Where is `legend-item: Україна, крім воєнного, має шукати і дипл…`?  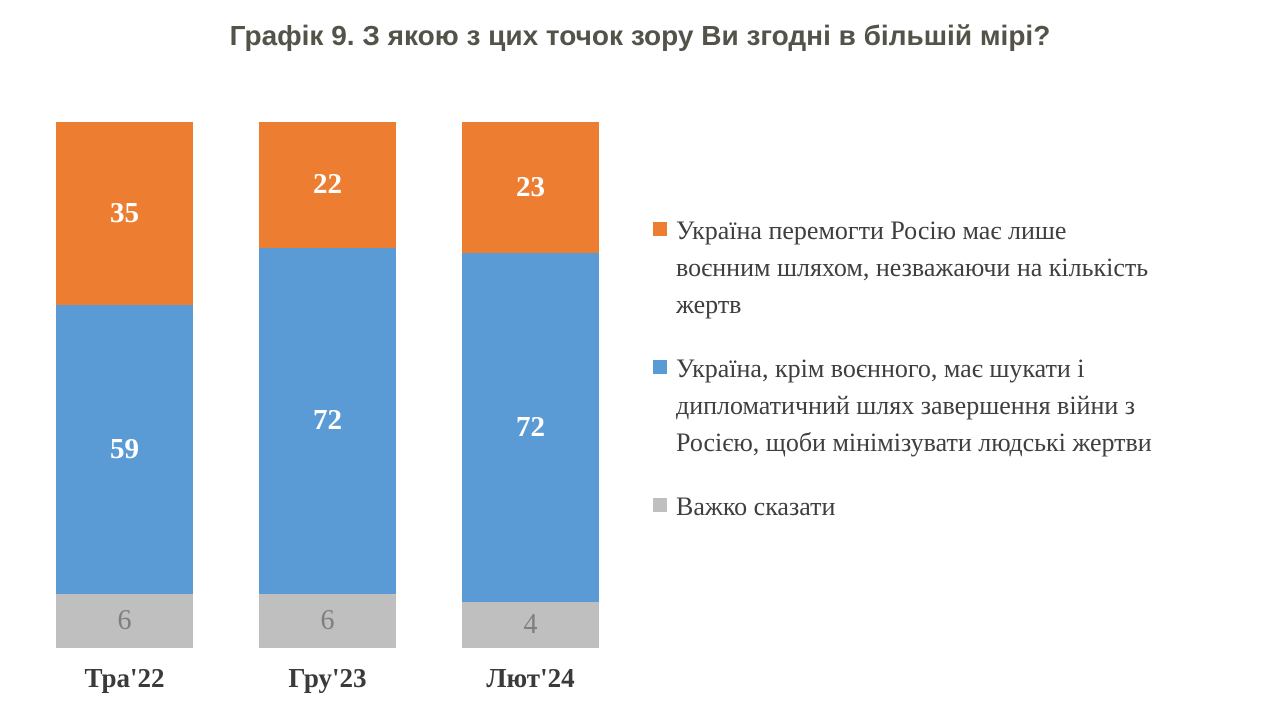
legend-item: Україна, крім воєнного, має шукати і дипл… is located at coordinates (958, 405).